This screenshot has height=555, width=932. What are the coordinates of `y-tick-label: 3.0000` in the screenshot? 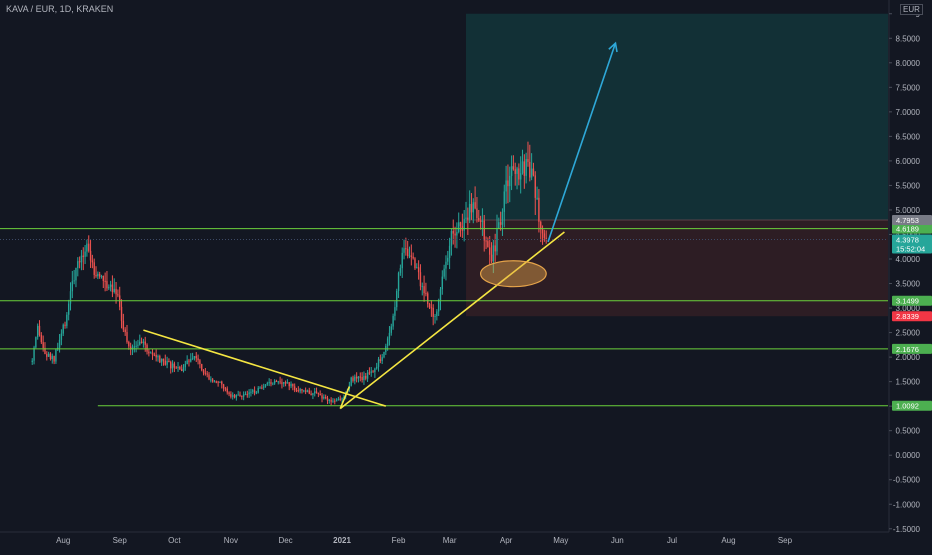 It's located at (908, 308).